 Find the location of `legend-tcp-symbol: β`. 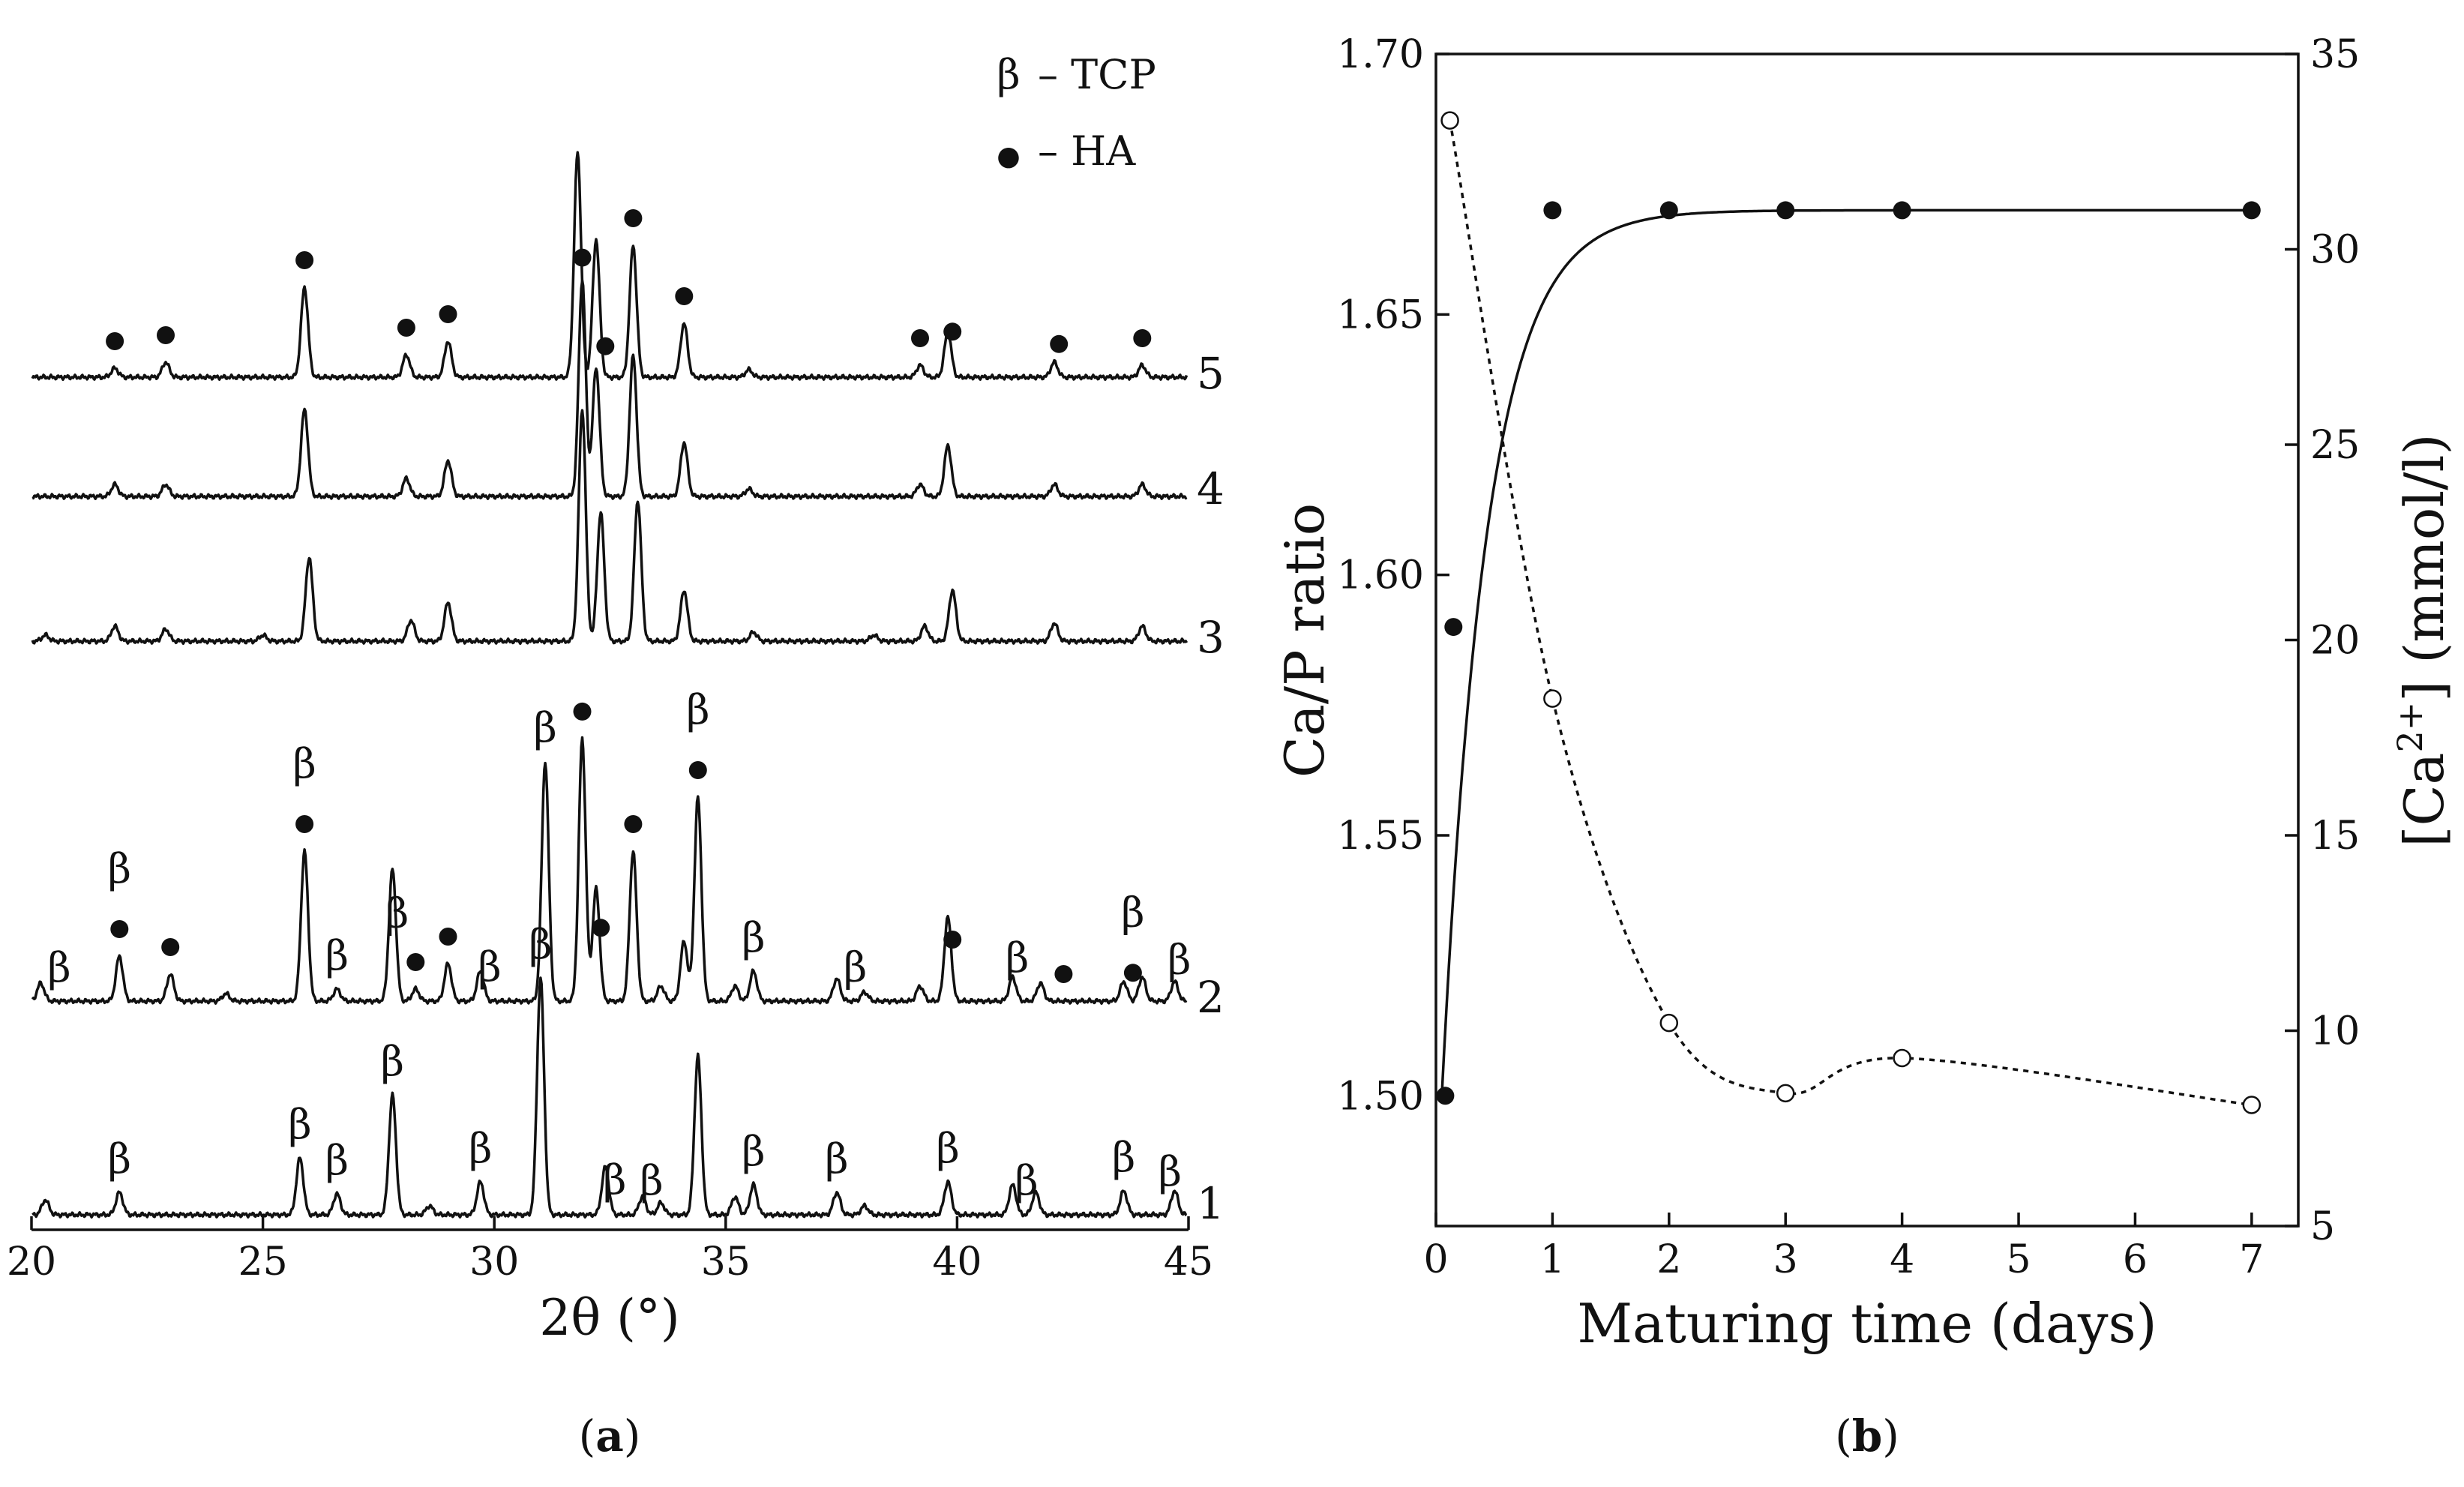

legend-tcp-symbol: β is located at coordinates (1008, 74).